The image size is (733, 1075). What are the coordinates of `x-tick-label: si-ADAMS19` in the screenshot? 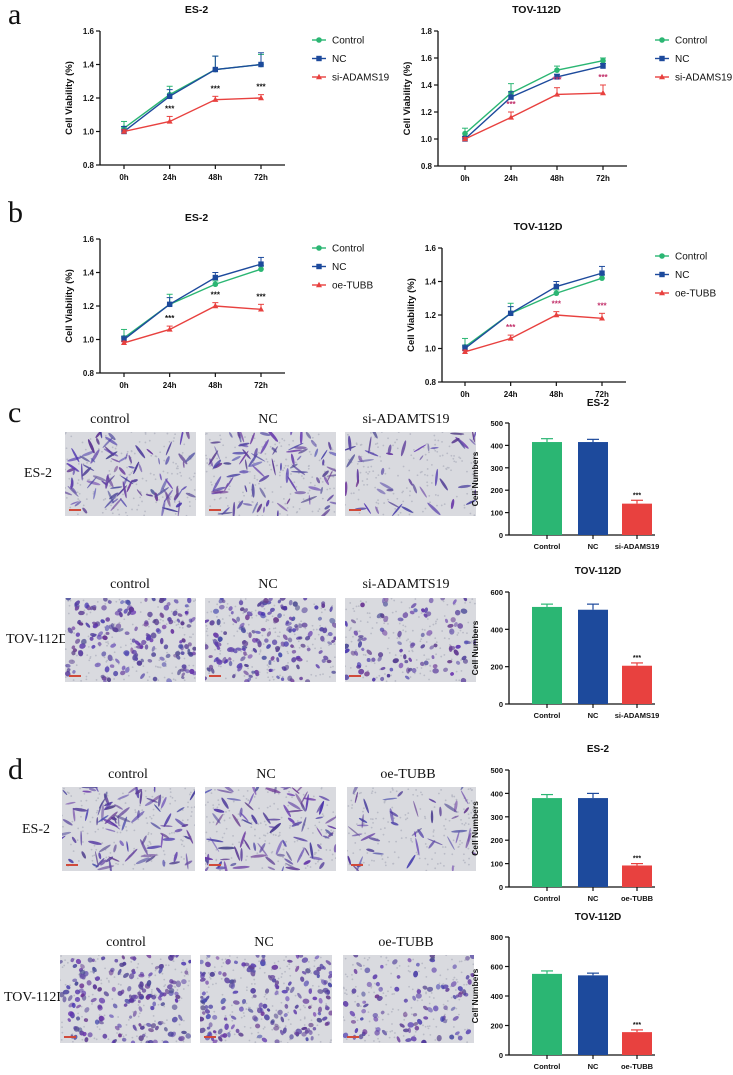 It's located at (637, 546).